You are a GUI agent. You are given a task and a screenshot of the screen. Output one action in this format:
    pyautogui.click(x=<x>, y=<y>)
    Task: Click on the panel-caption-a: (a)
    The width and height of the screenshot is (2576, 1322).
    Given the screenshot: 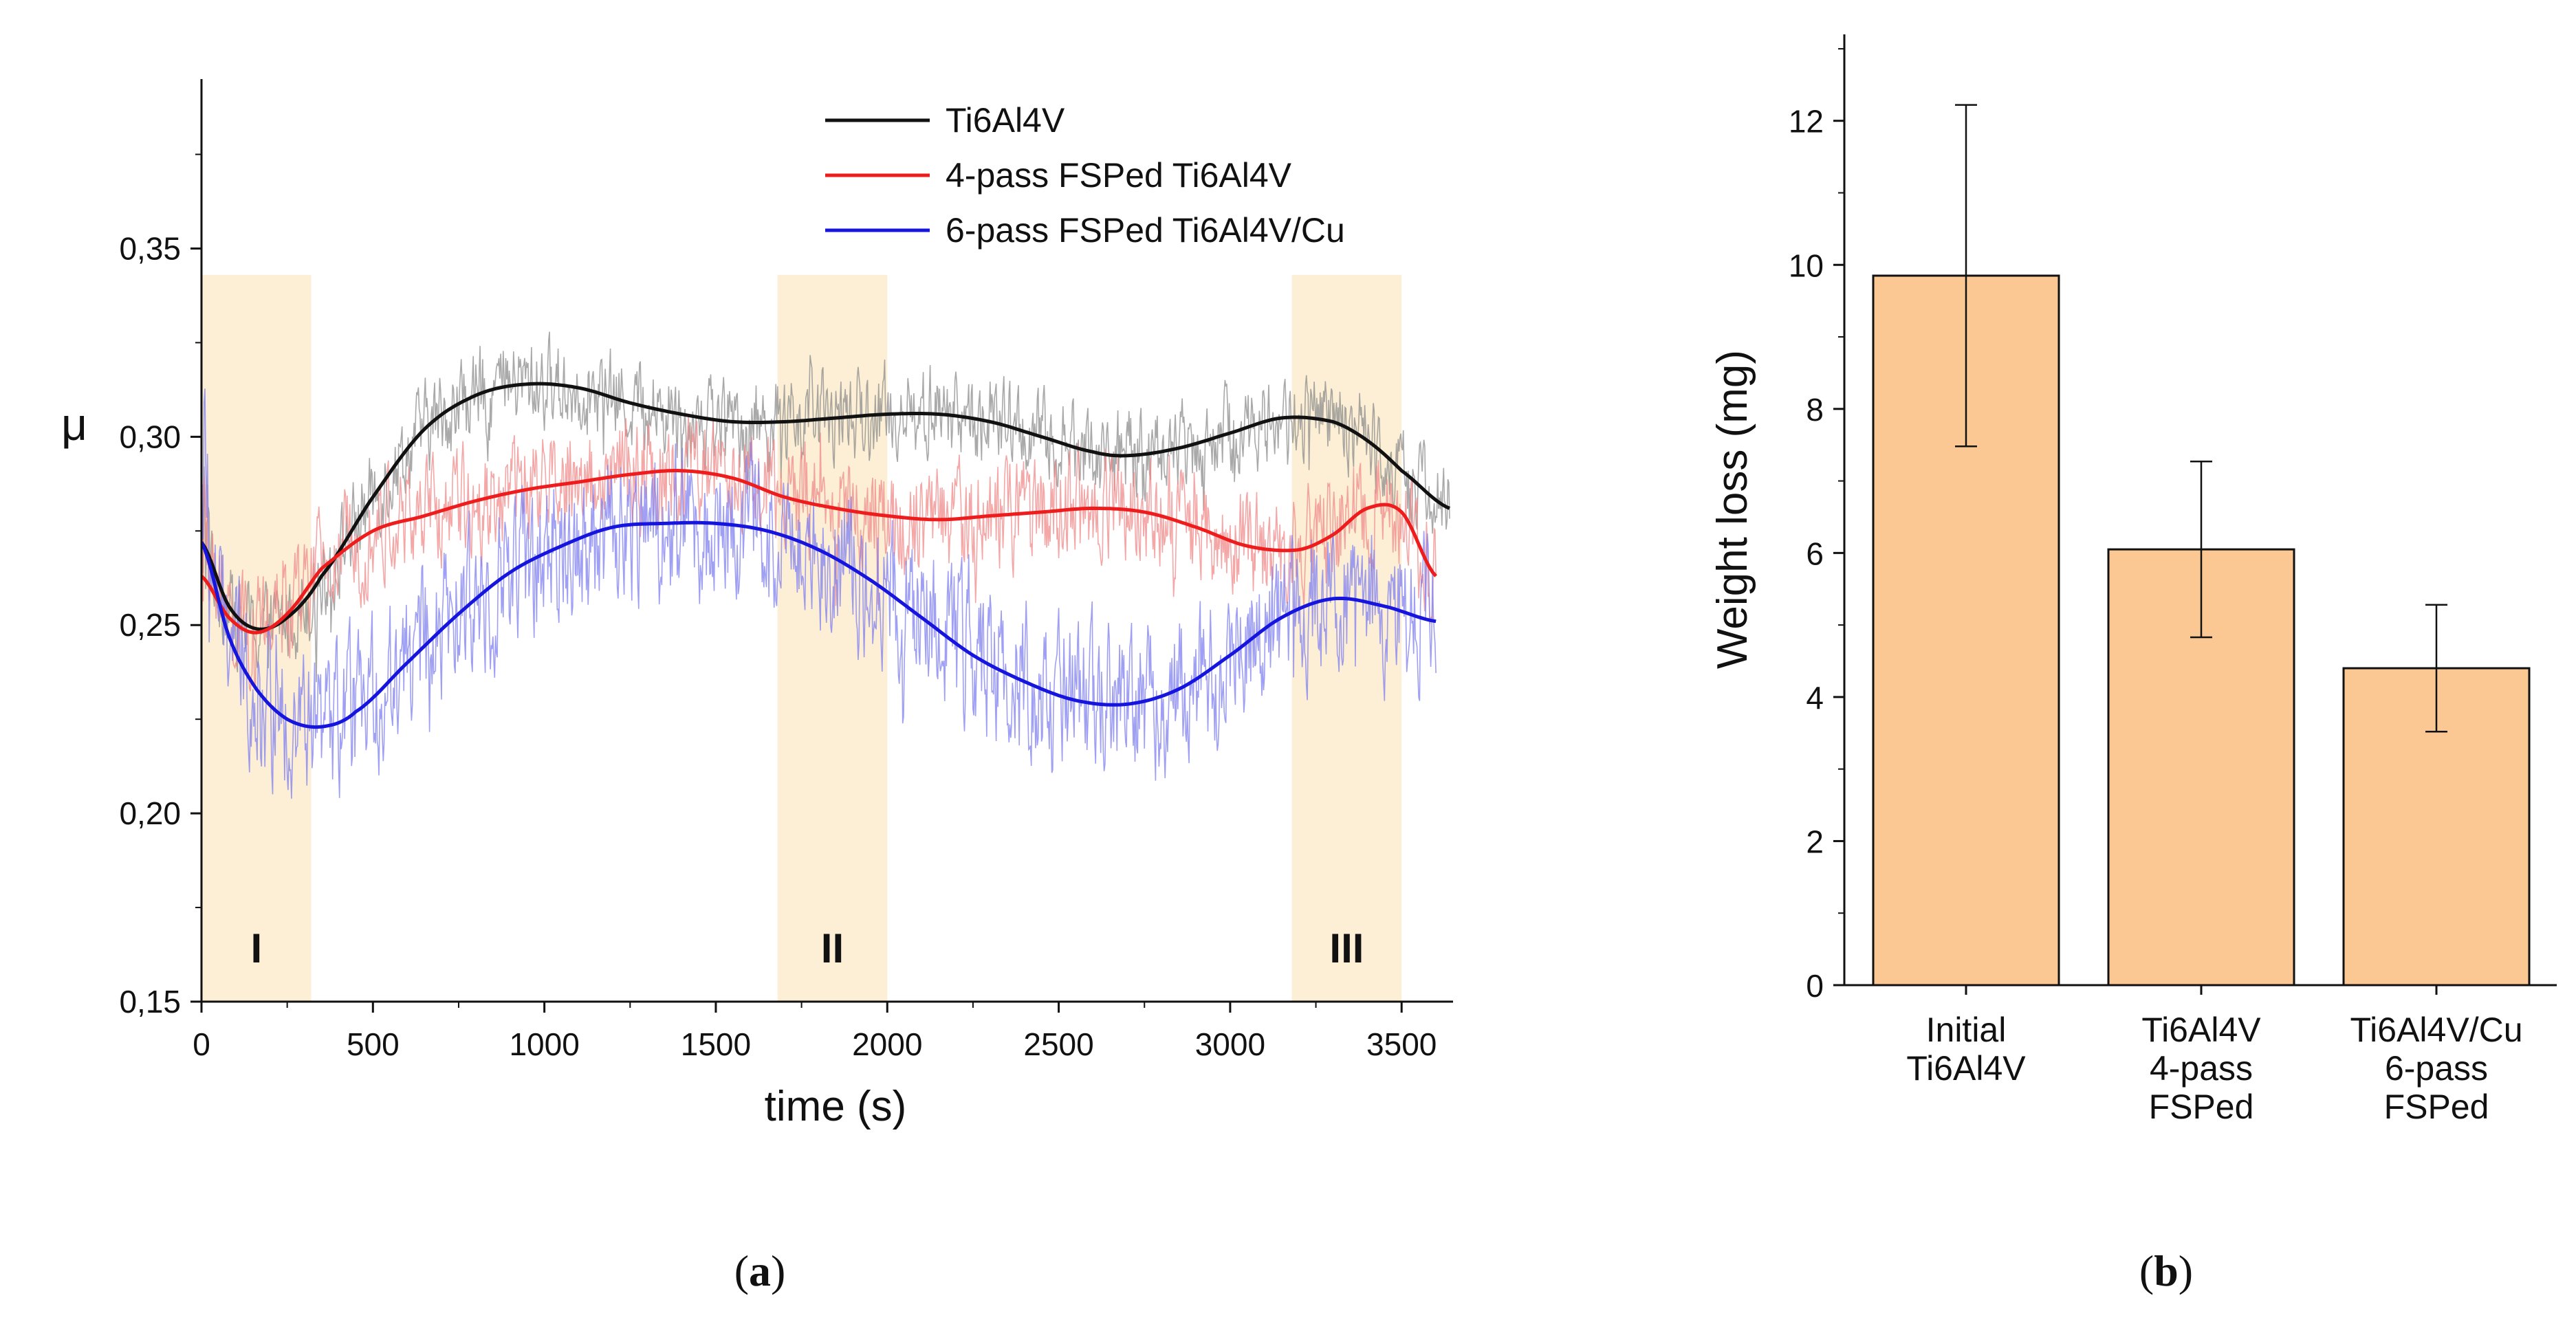 What is the action you would take?
    pyautogui.click(x=760, y=1270)
    